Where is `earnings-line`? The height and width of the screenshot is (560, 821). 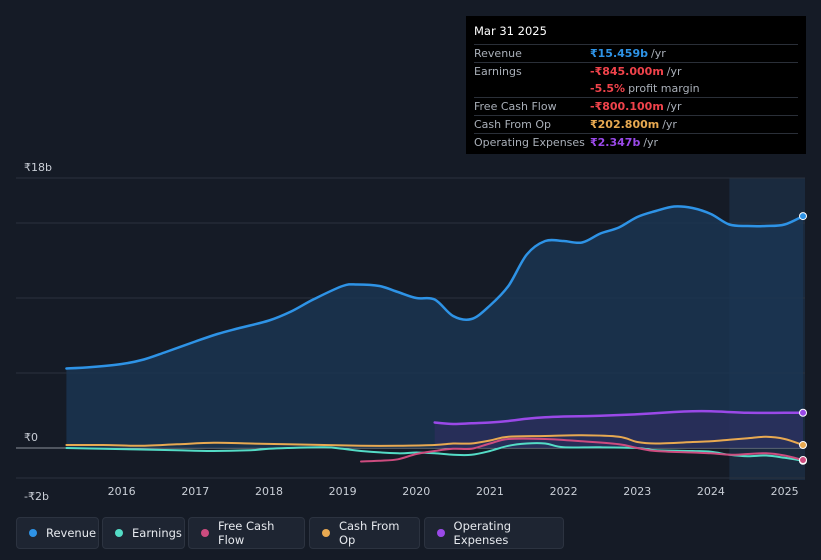 earnings-line is located at coordinates (434, 452).